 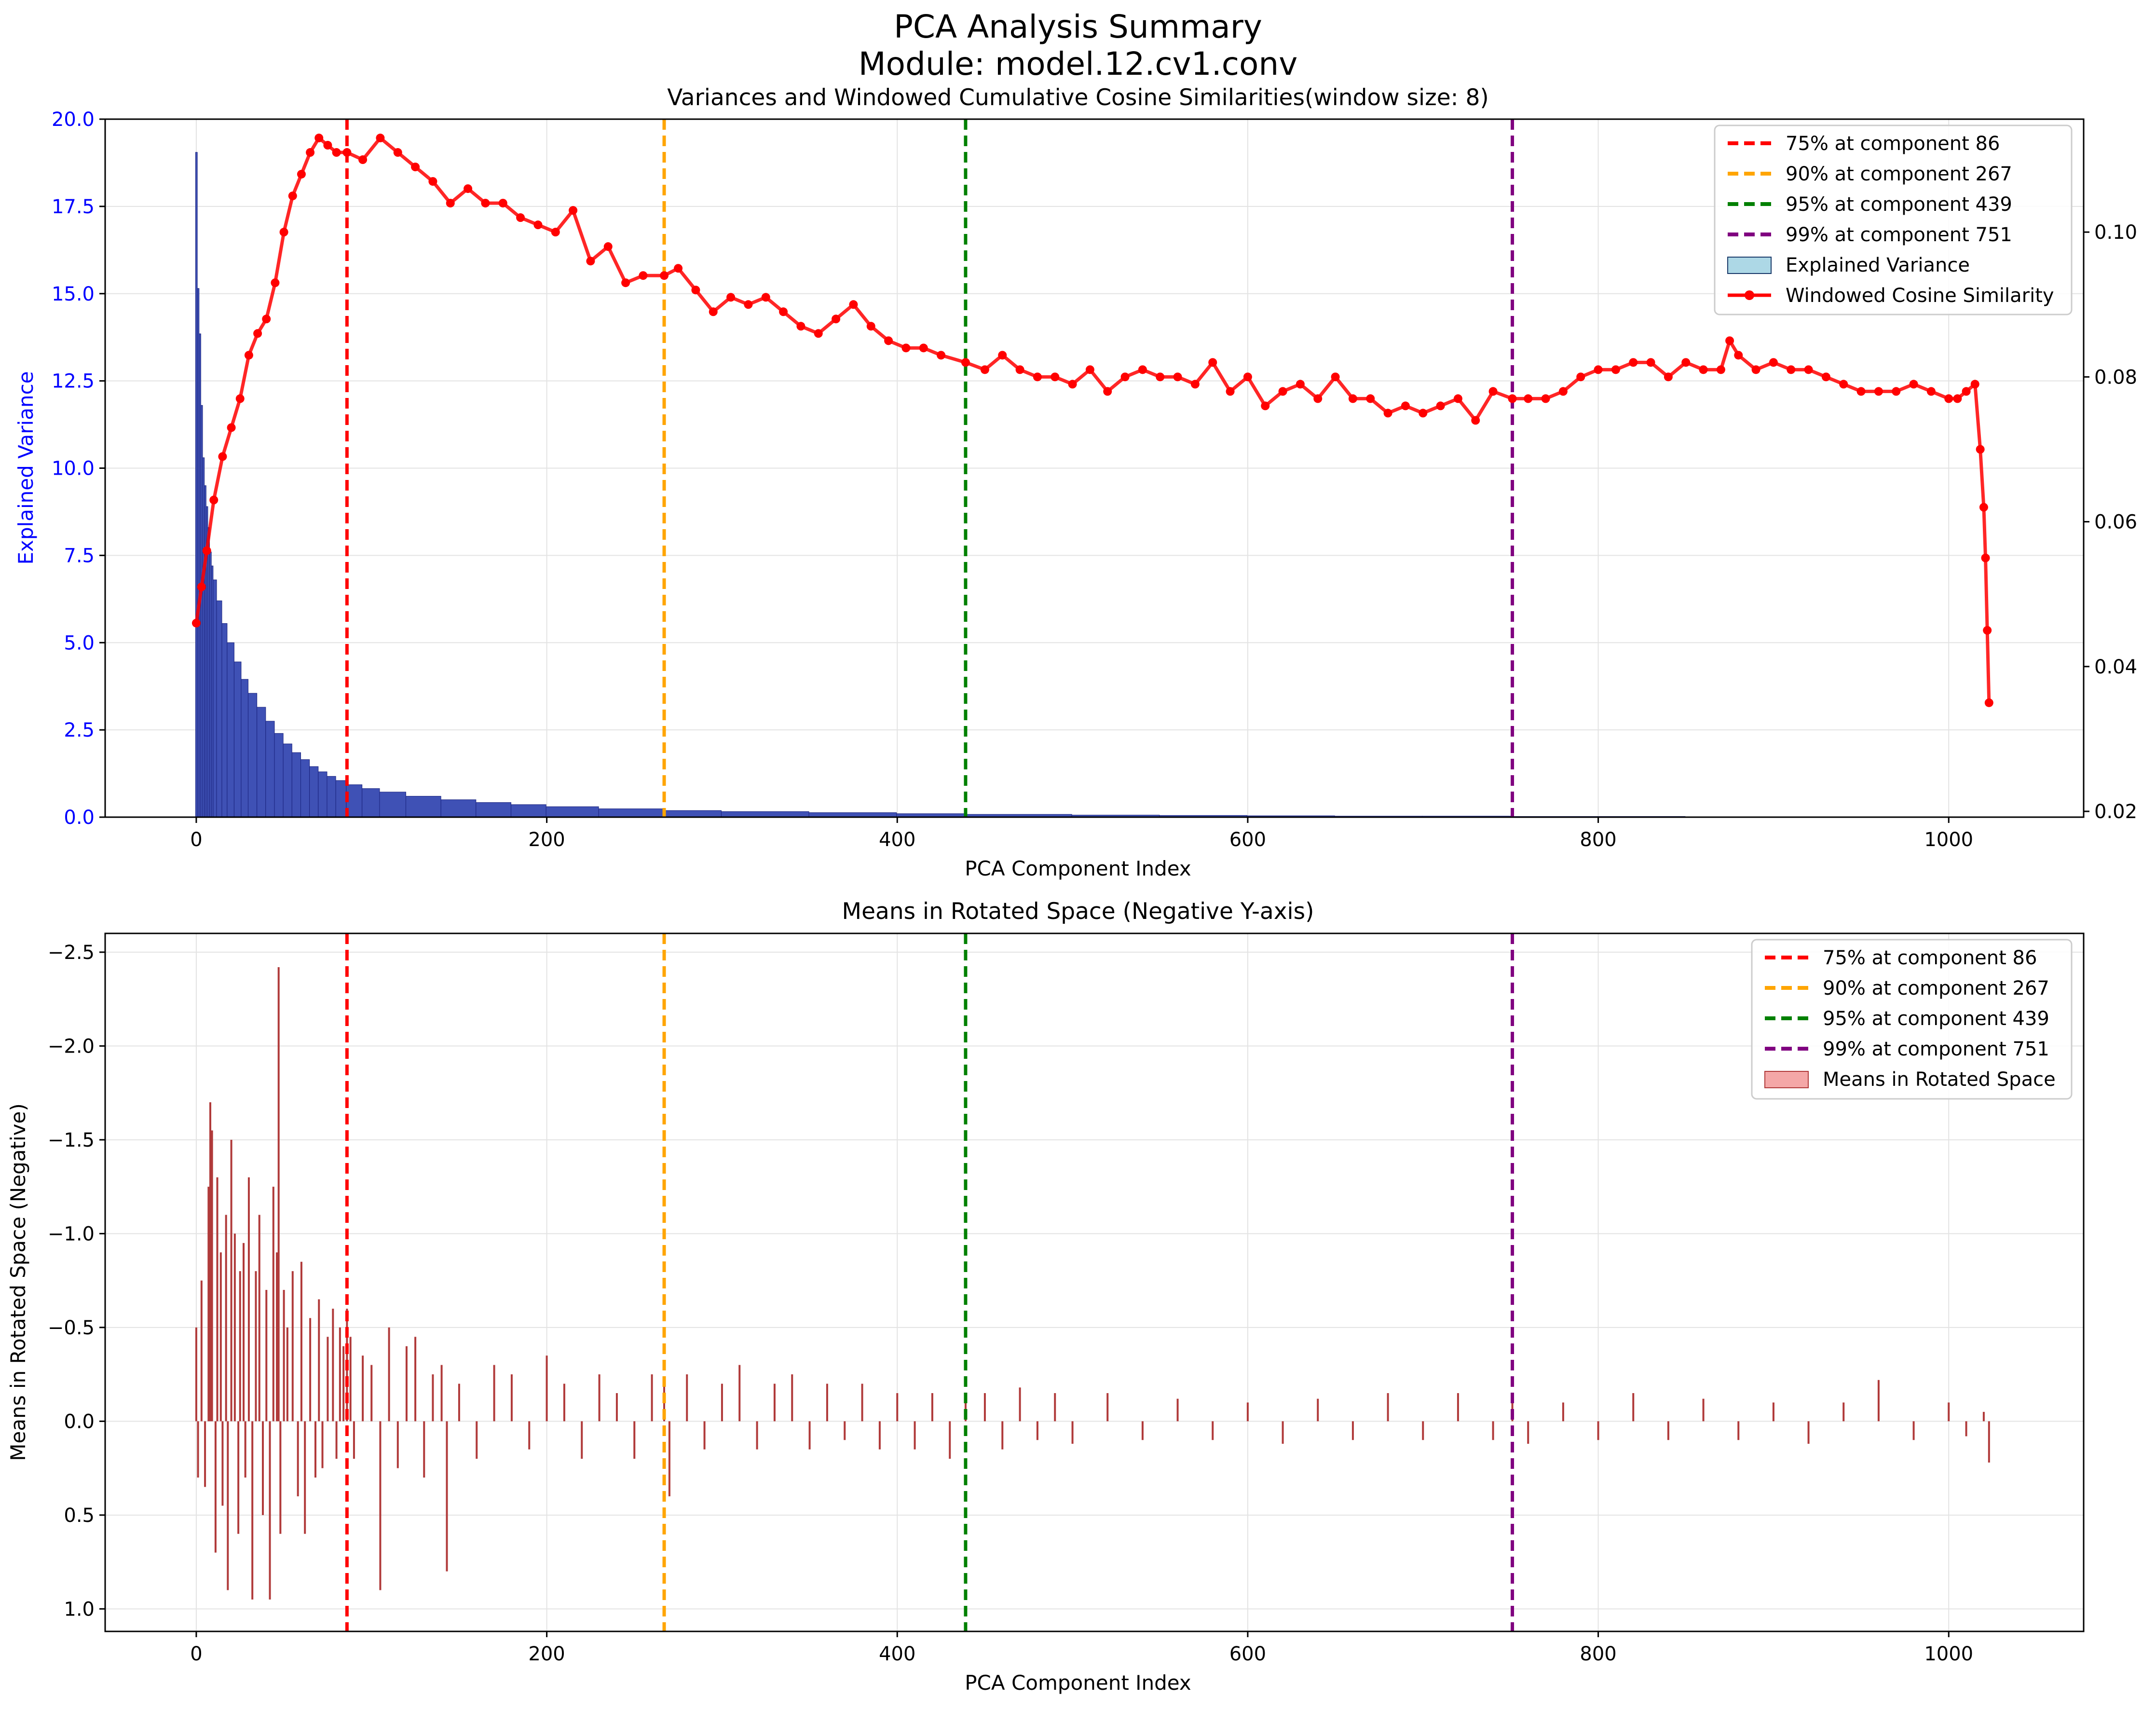 I want to click on means-x-ticks: 0 200 400 600 800 1000, so click(x=1081, y=1648).